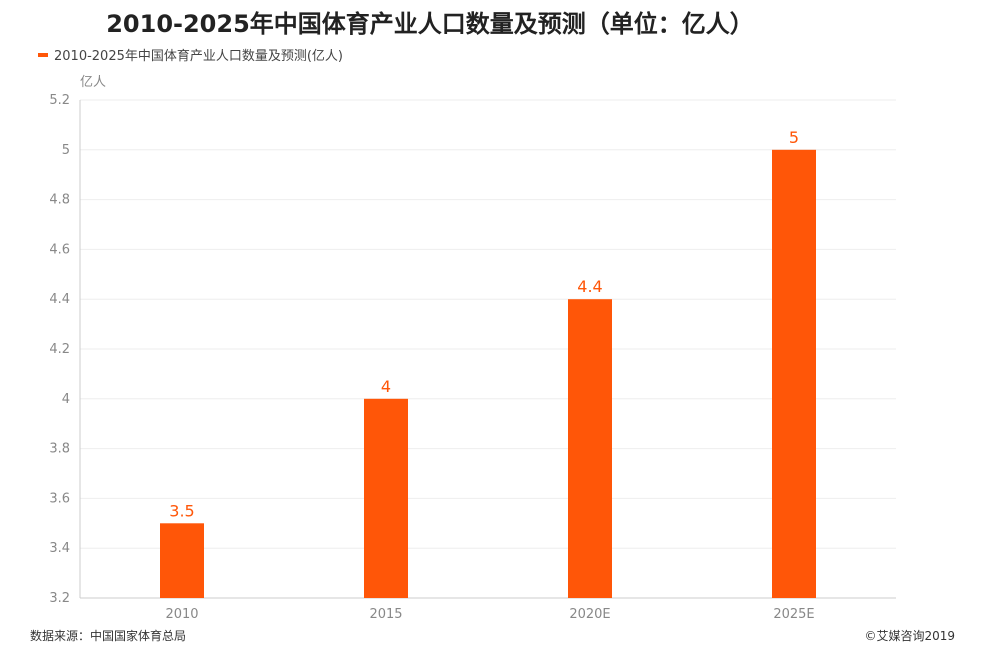 The width and height of the screenshot is (985, 654). I want to click on source-note: 数据来源：中国国家体育总局, so click(108, 636).